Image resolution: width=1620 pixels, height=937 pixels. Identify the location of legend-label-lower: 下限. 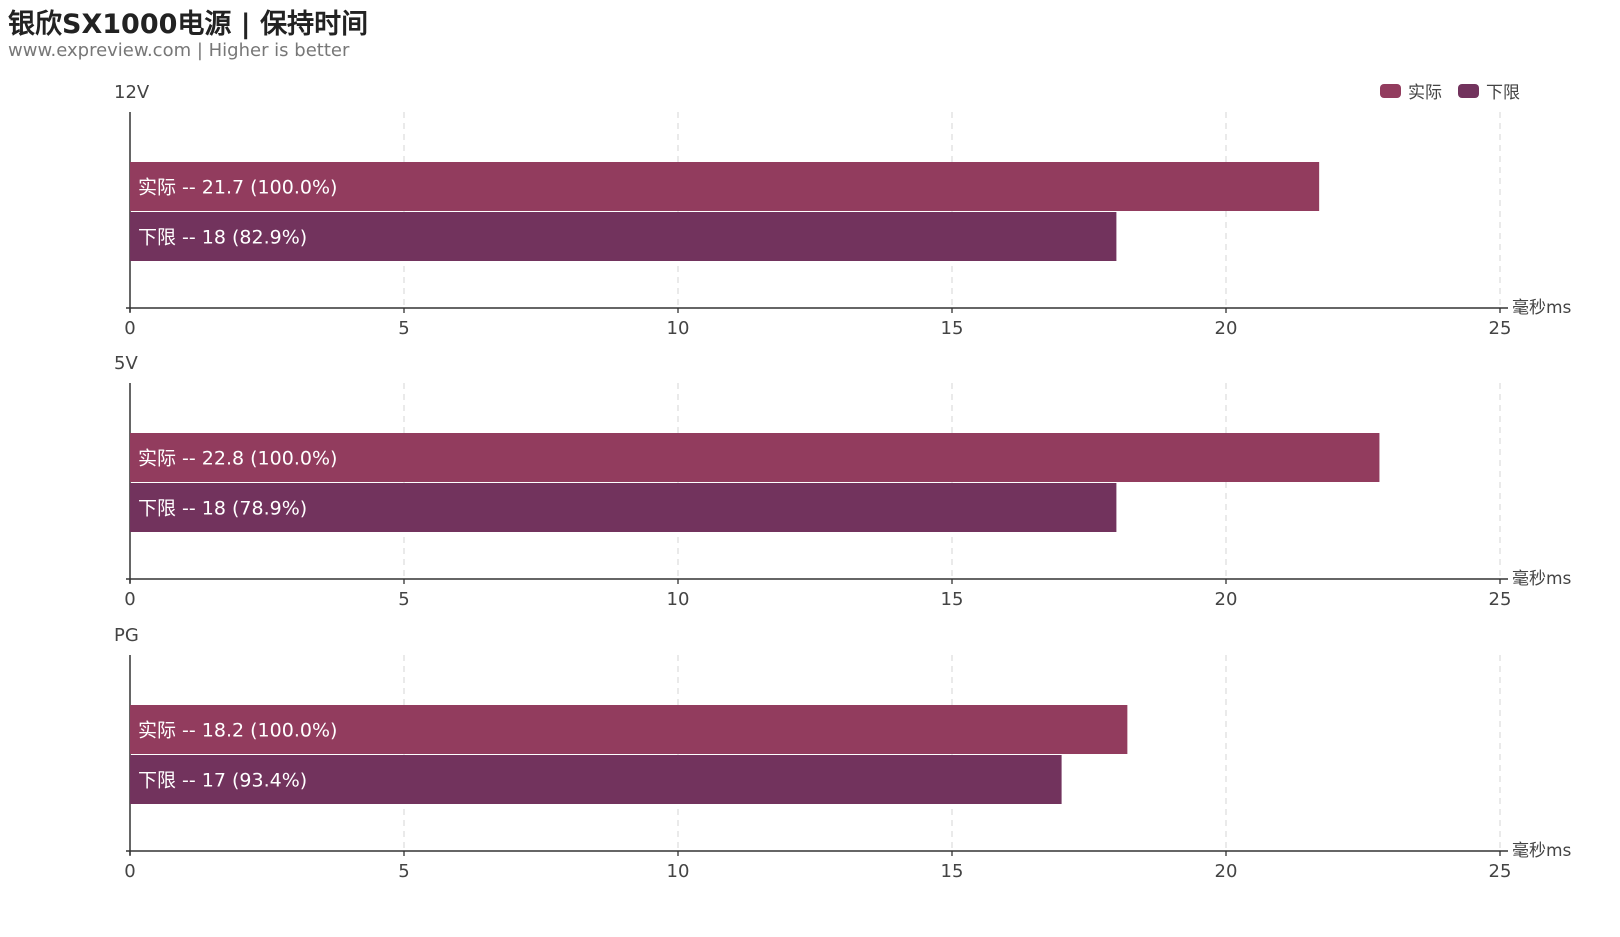
(1503, 93).